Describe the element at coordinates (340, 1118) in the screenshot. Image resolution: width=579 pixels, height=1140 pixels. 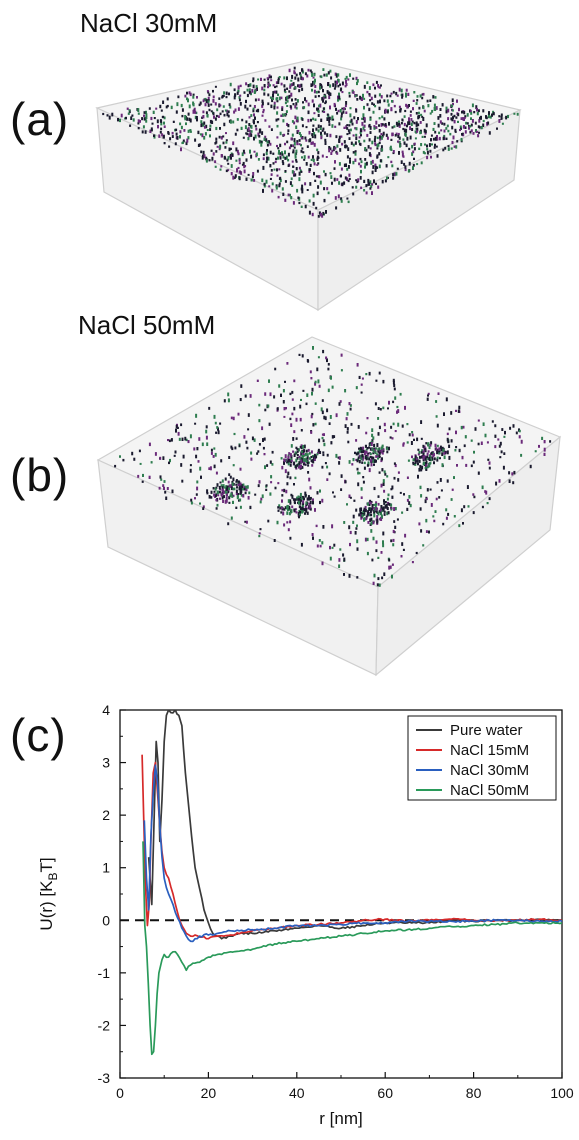
I see `x-axis-label: r [nm]` at that location.